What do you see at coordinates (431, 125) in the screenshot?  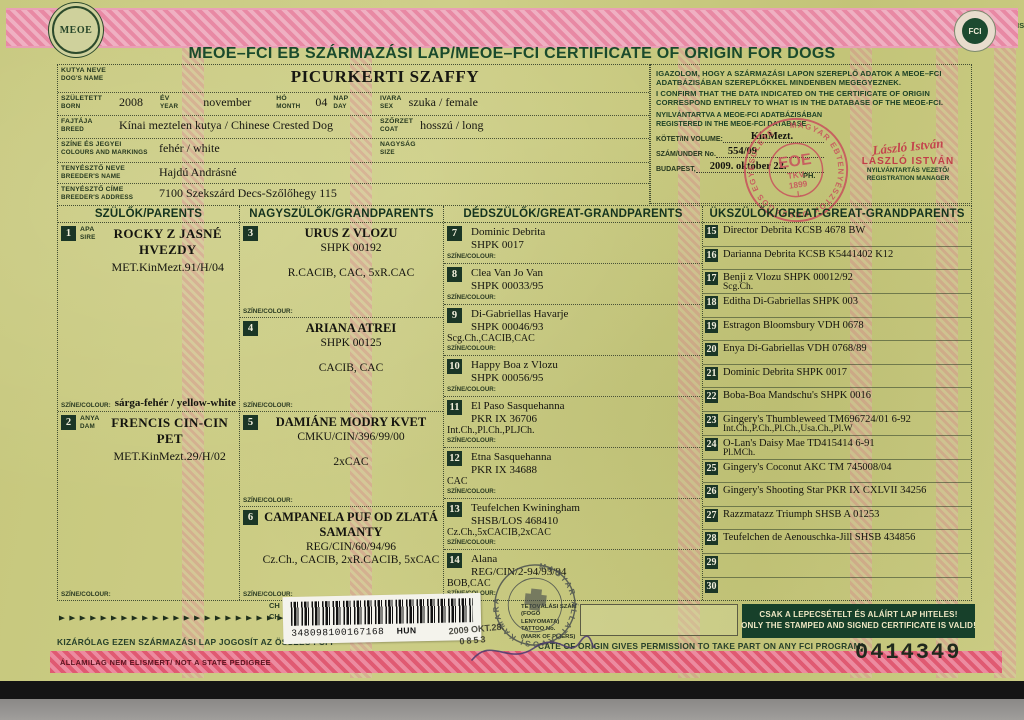 I see `coat-cluster: SZŐRZET COAT hosszú / long` at bounding box center [431, 125].